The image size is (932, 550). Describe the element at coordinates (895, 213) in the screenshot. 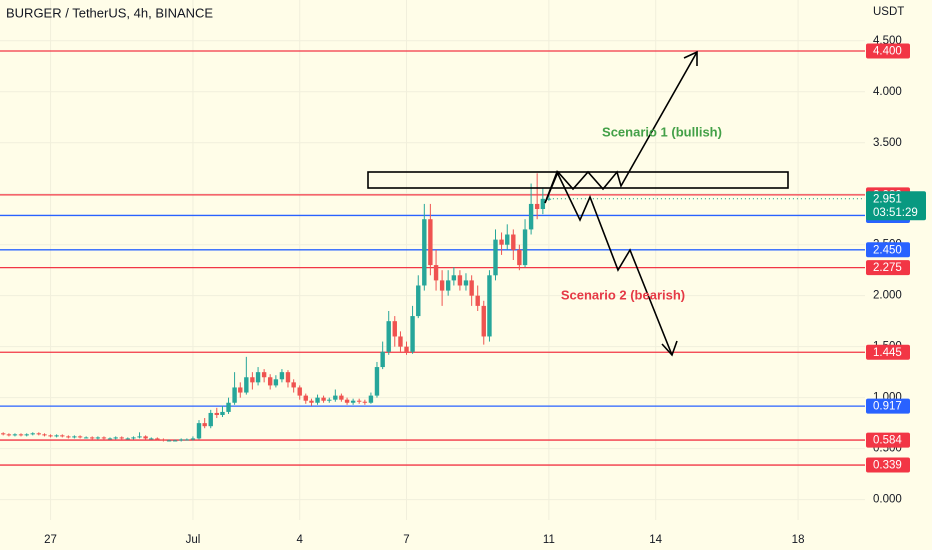

I see `countdown-label: 03:51:29` at that location.